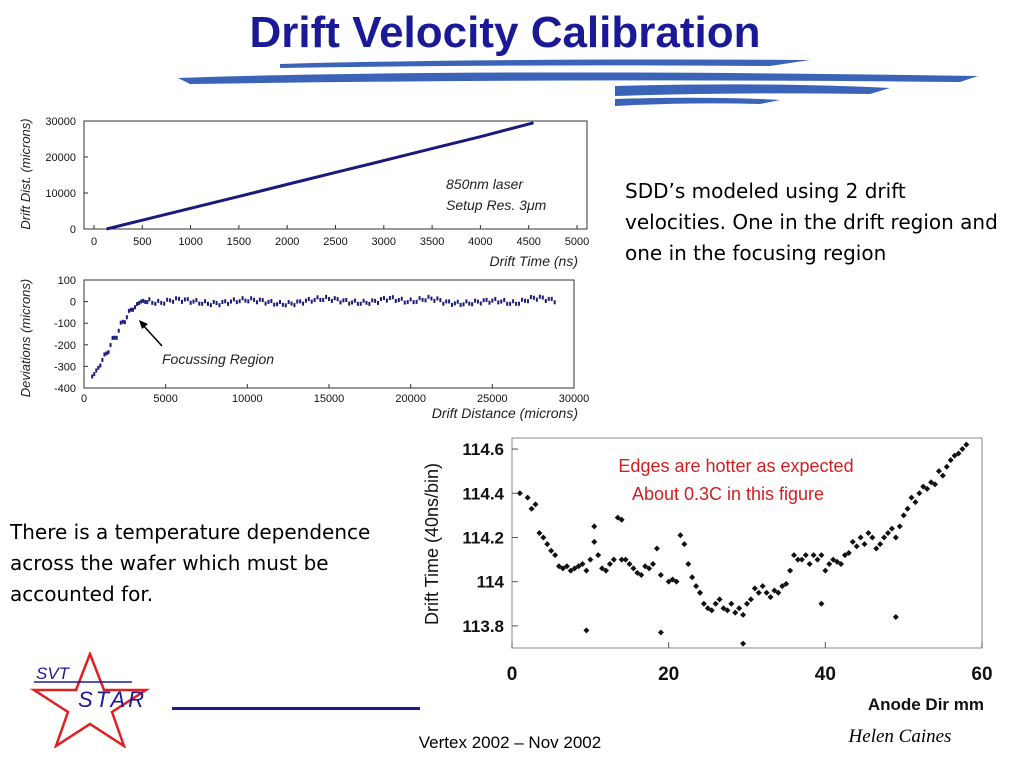  I want to click on x-tick-label: 25000, so click(492, 399).